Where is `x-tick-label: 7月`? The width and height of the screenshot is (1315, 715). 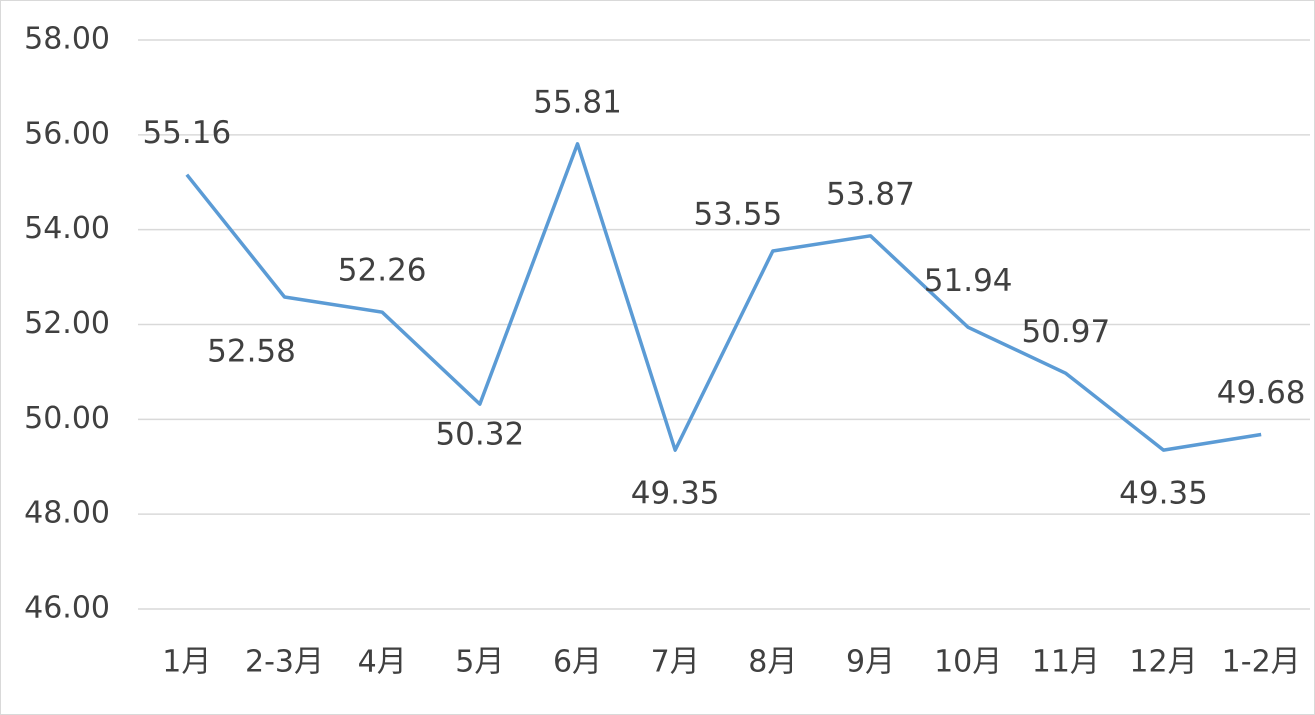 x-tick-label: 7月 is located at coordinates (675, 662).